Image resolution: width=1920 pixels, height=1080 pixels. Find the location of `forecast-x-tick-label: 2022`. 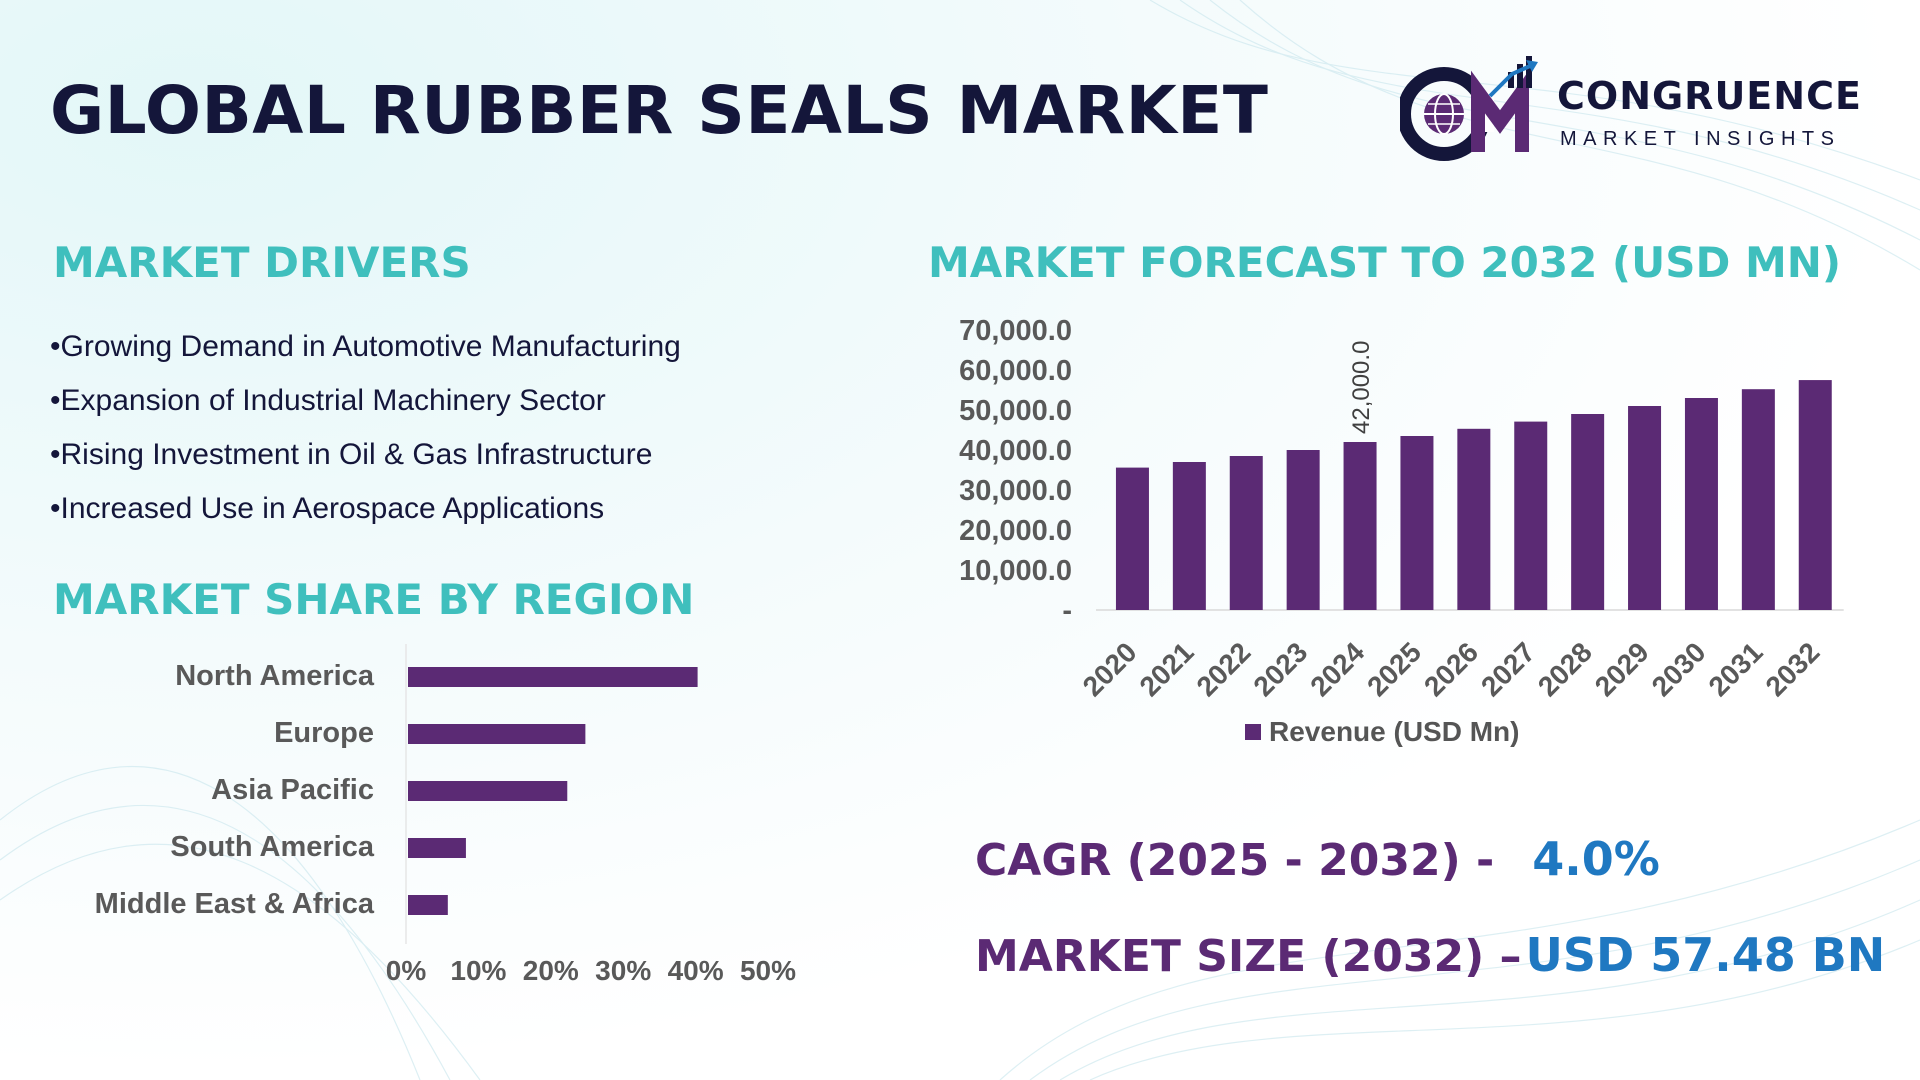

forecast-x-tick-label: 2022 is located at coordinates (1224, 669).